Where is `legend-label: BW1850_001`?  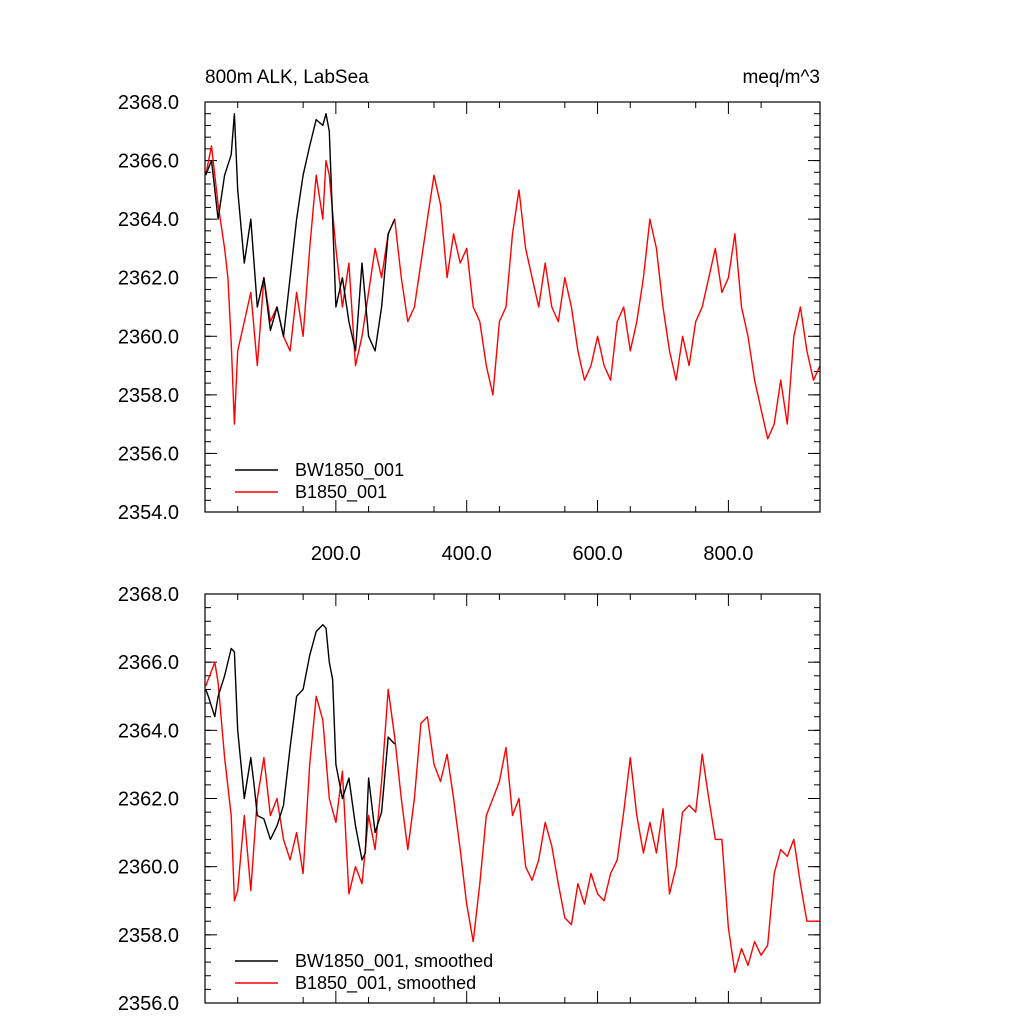
legend-label: BW1850_001 is located at coordinates (349, 470).